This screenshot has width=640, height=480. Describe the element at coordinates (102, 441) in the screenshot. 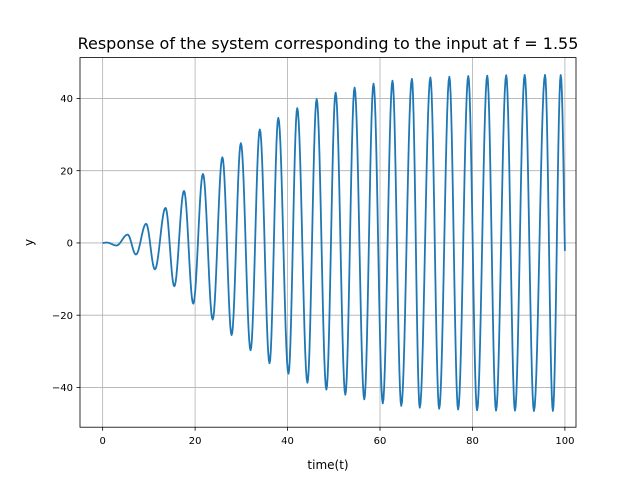

I see `x-tick-label: 0` at that location.